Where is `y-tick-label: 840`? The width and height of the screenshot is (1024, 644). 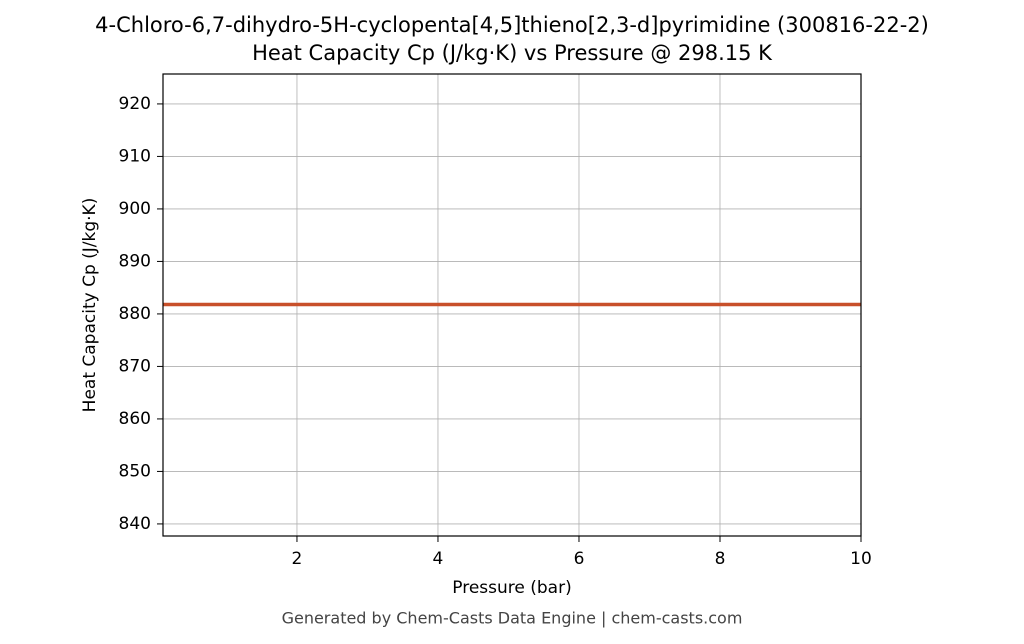
y-tick-label: 840 is located at coordinates (135, 524).